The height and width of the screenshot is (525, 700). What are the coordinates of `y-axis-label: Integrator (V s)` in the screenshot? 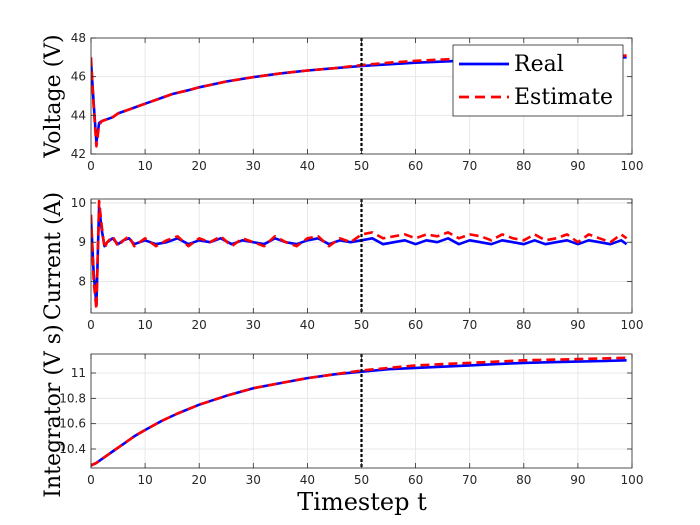 It's located at (53, 410).